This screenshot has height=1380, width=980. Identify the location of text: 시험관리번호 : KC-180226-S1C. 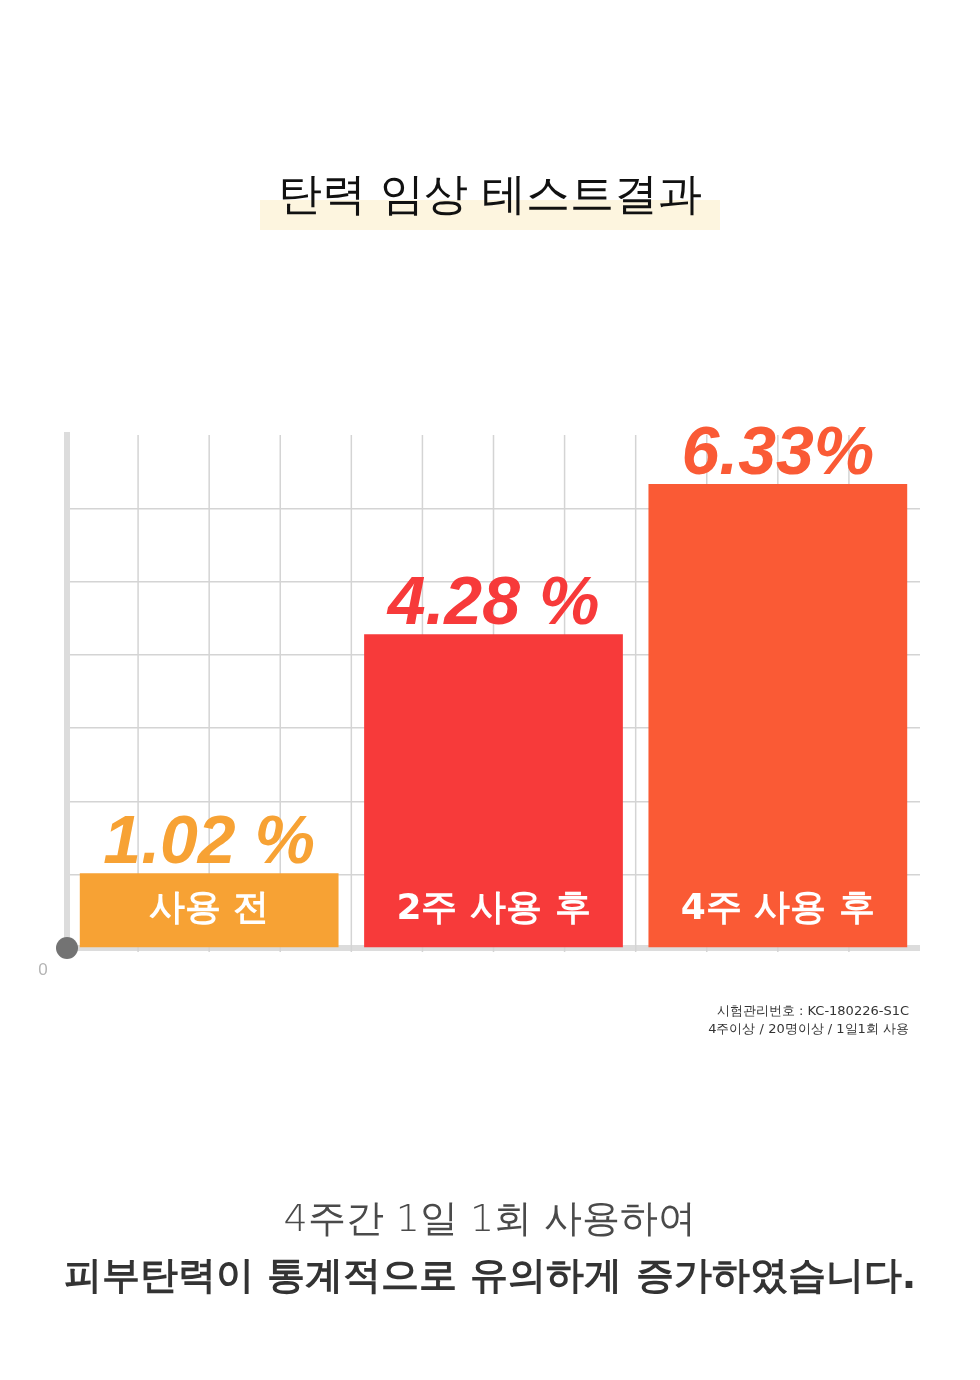
(812, 1011).